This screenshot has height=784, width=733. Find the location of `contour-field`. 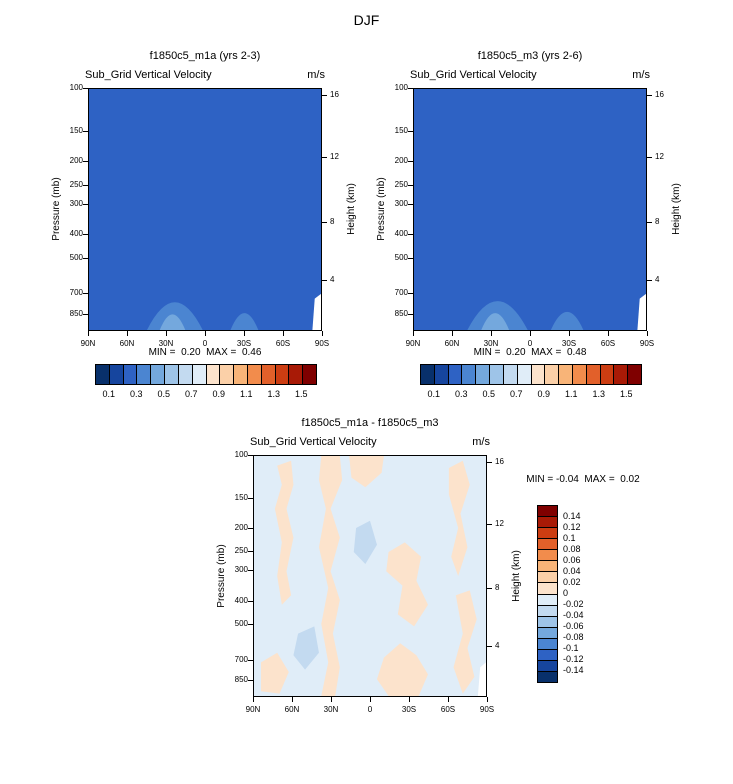

contour-field is located at coordinates (530, 209).